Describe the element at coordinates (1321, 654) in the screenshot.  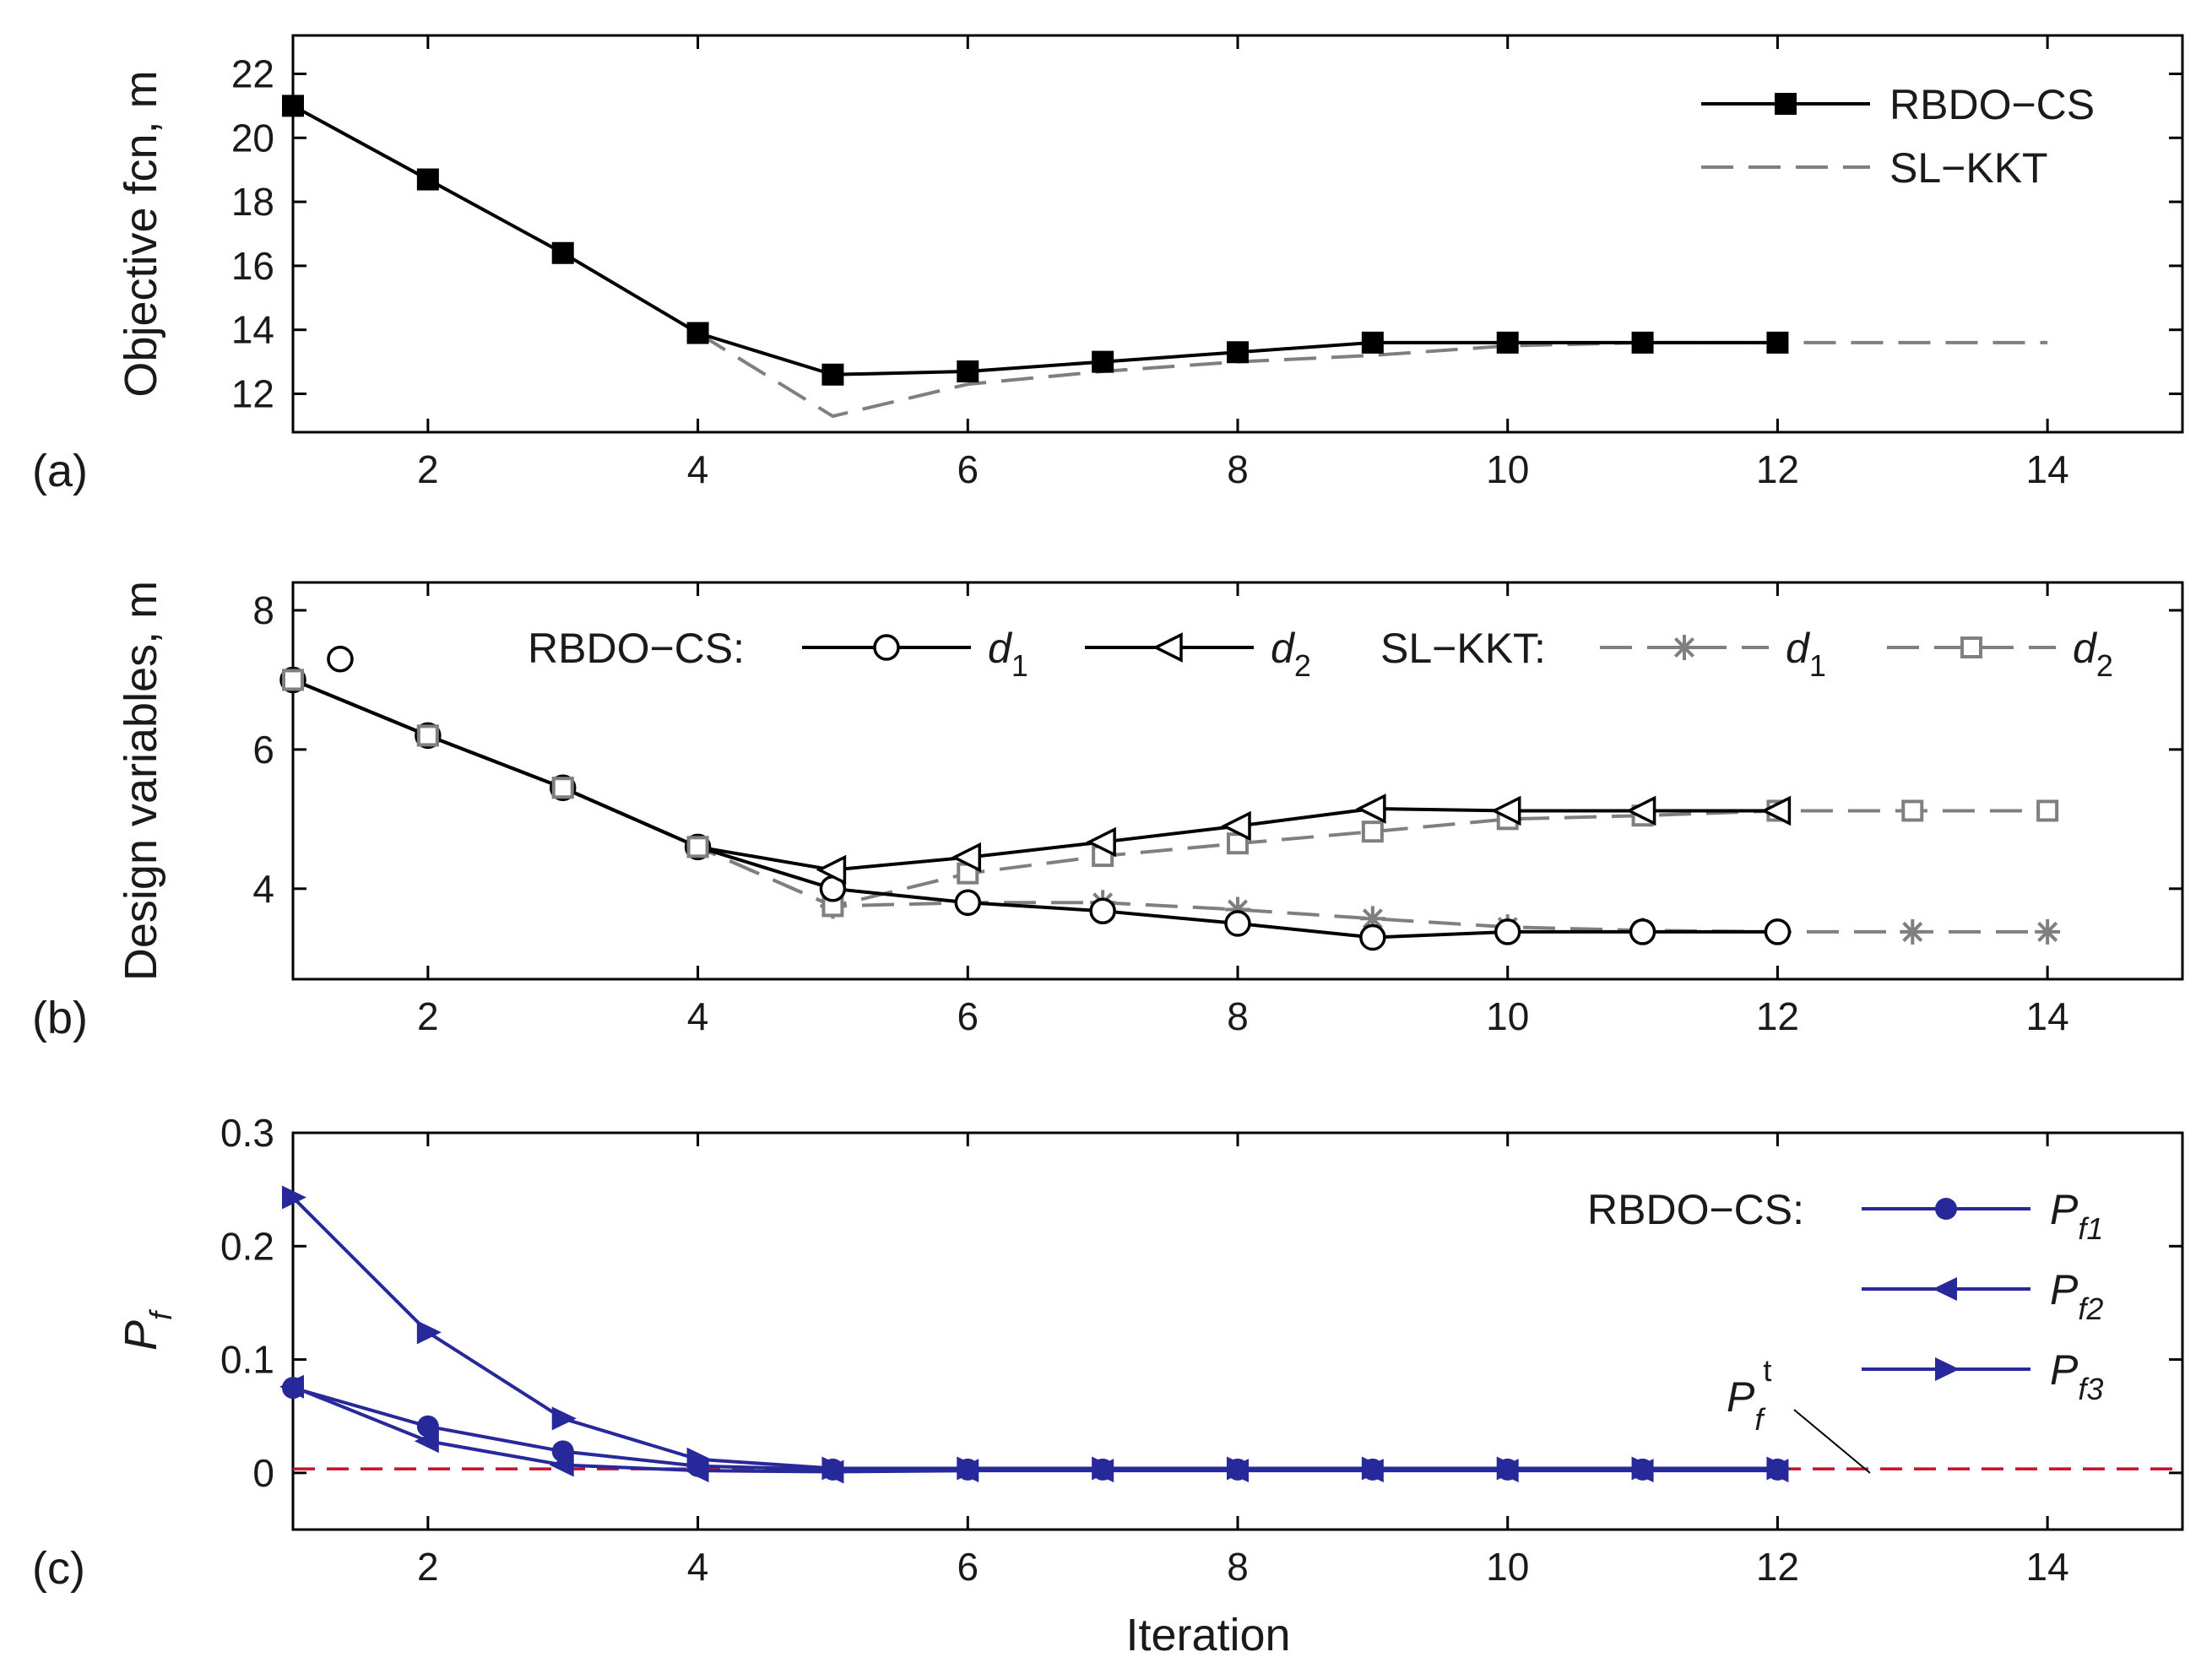
I see `legend: RBDO−CS: d1 d2 SL−KKT: d1 d2` at that location.